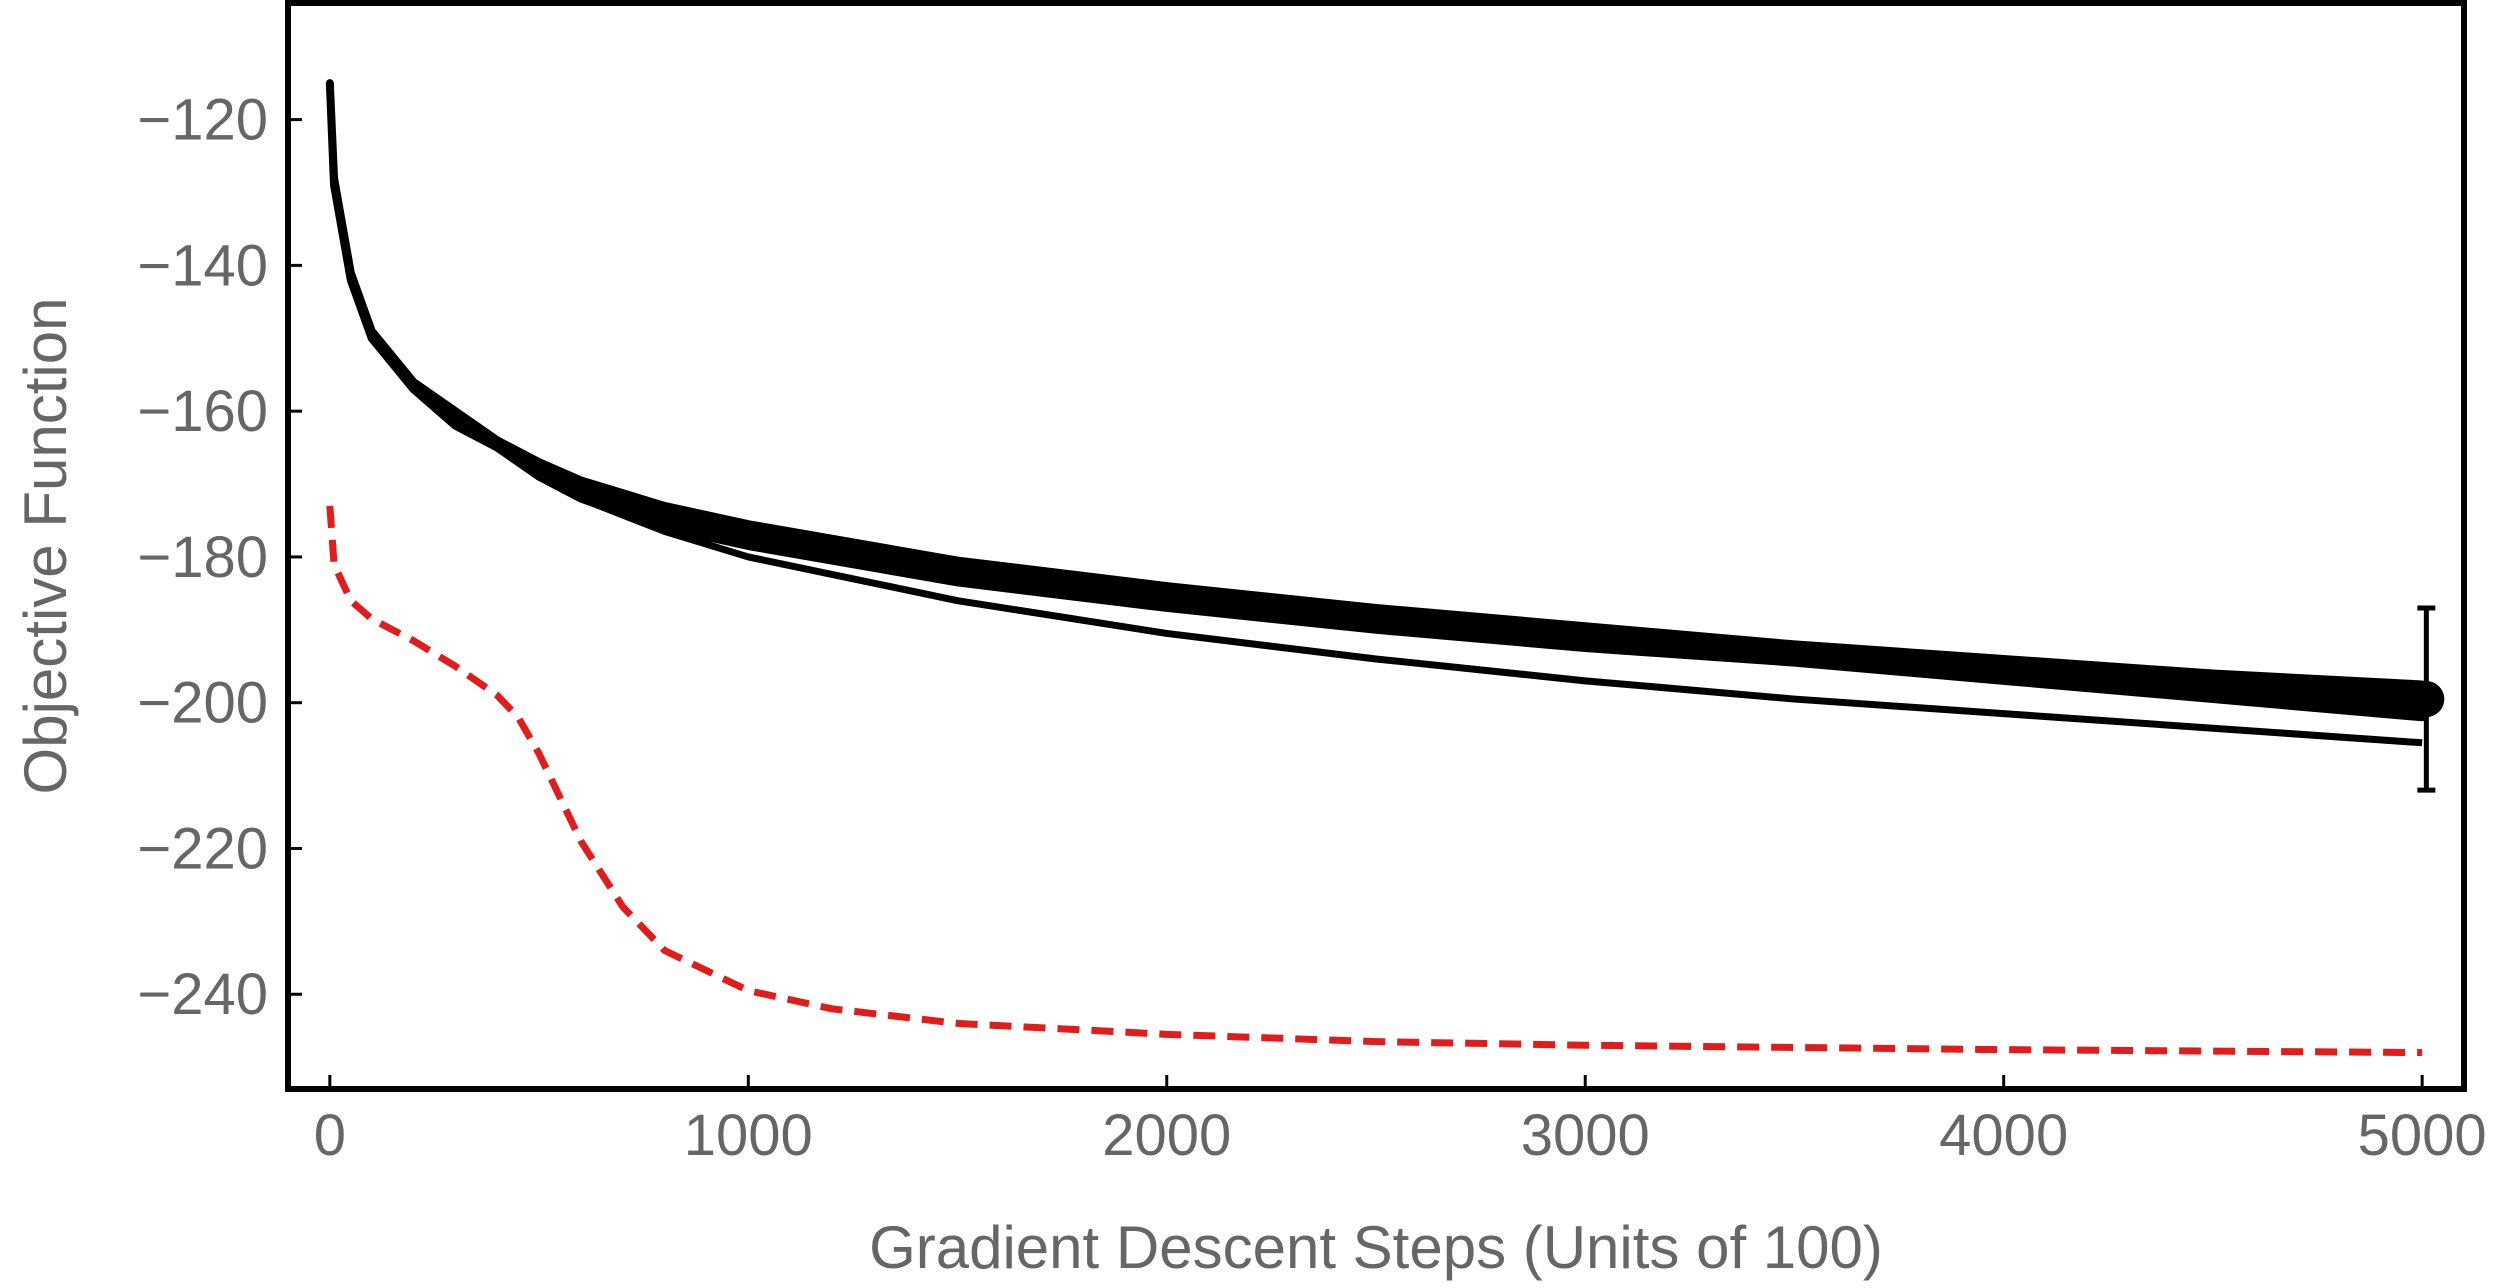  Describe the element at coordinates (202, 703) in the screenshot. I see `y-tick-label: −200` at that location.